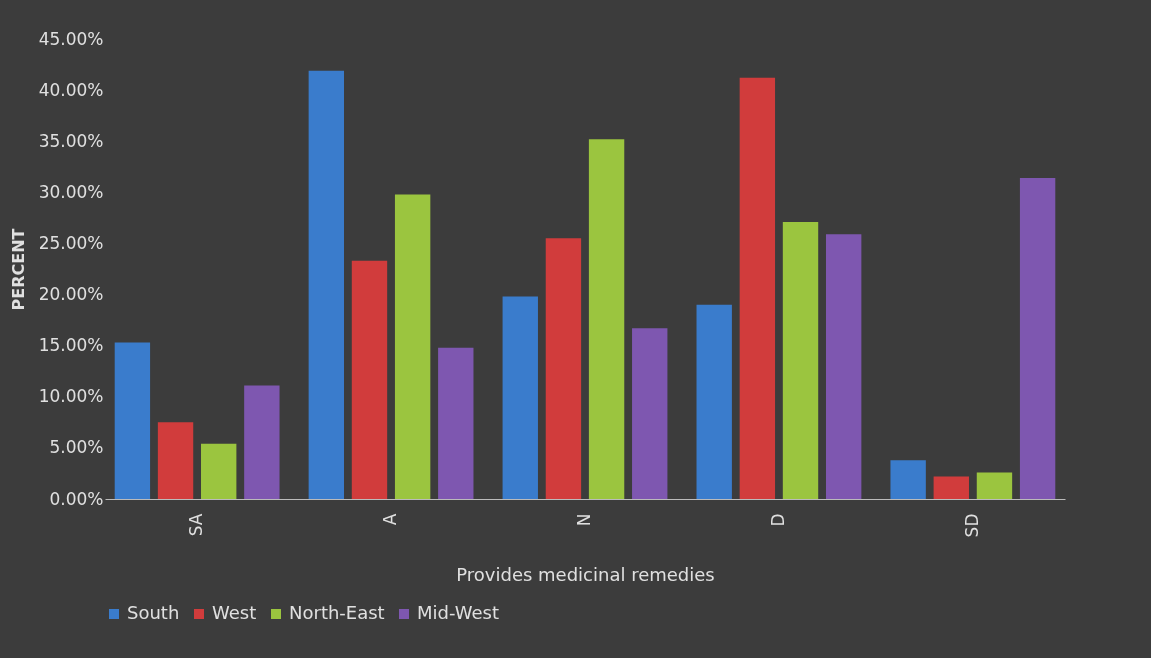  What do you see at coordinates (337, 612) in the screenshot?
I see `legend-label: North-East` at bounding box center [337, 612].